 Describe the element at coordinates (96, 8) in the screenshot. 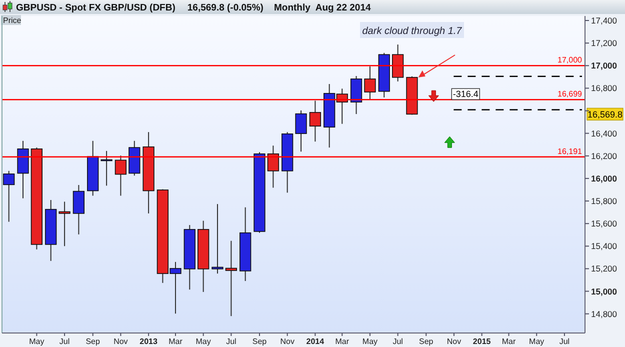

I see `chart-title: GBPUSD - Spot FX GBP/USD (DFB)` at that location.